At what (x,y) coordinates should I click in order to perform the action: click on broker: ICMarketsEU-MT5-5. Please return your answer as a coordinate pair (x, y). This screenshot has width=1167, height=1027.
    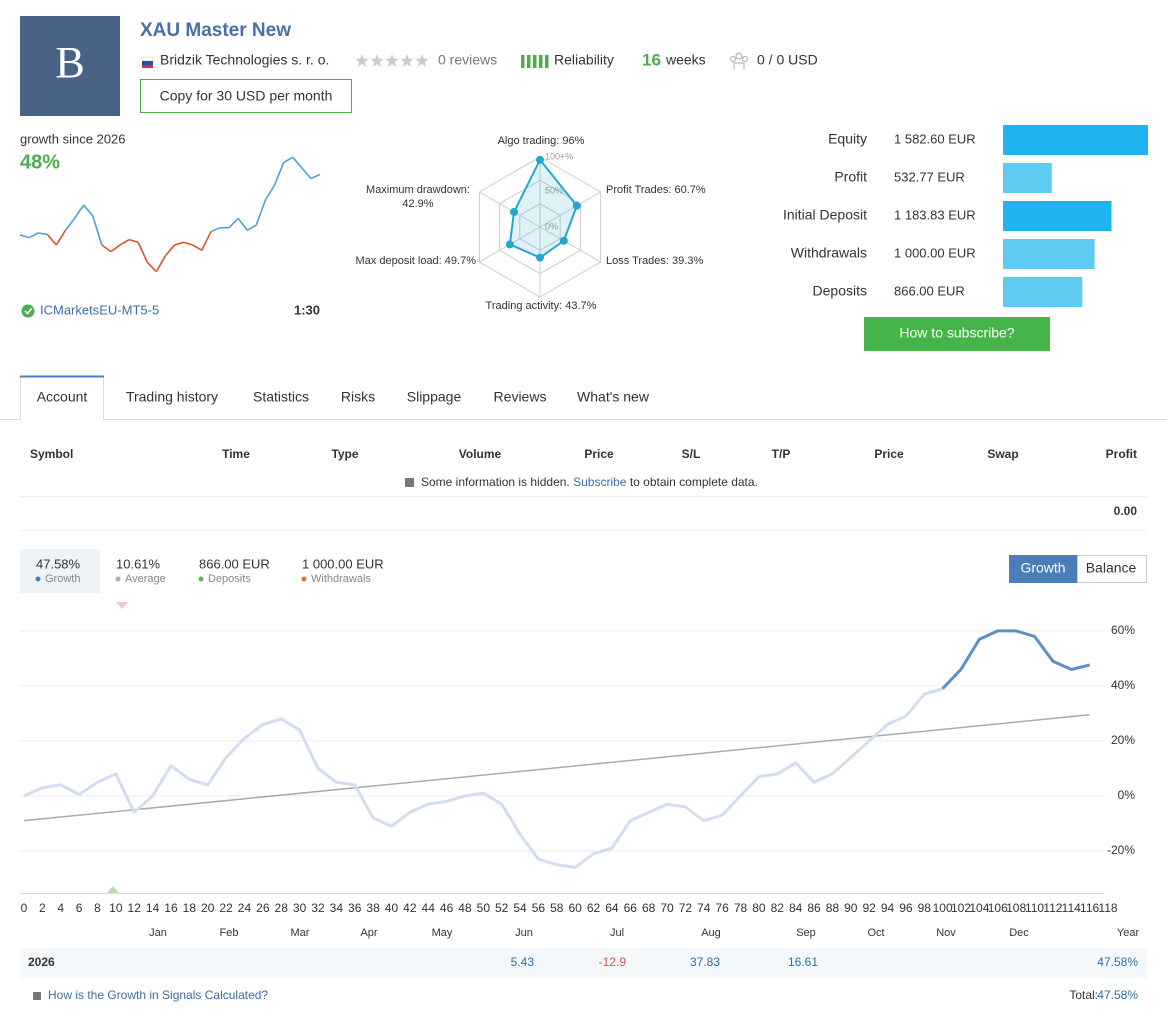
    Looking at the image, I should click on (99, 309).